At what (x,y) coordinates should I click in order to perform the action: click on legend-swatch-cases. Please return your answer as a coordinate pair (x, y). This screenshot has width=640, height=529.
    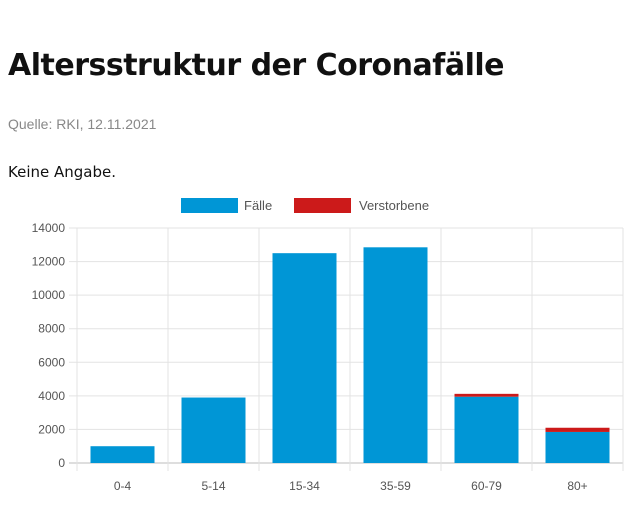
    Looking at the image, I should click on (209, 205).